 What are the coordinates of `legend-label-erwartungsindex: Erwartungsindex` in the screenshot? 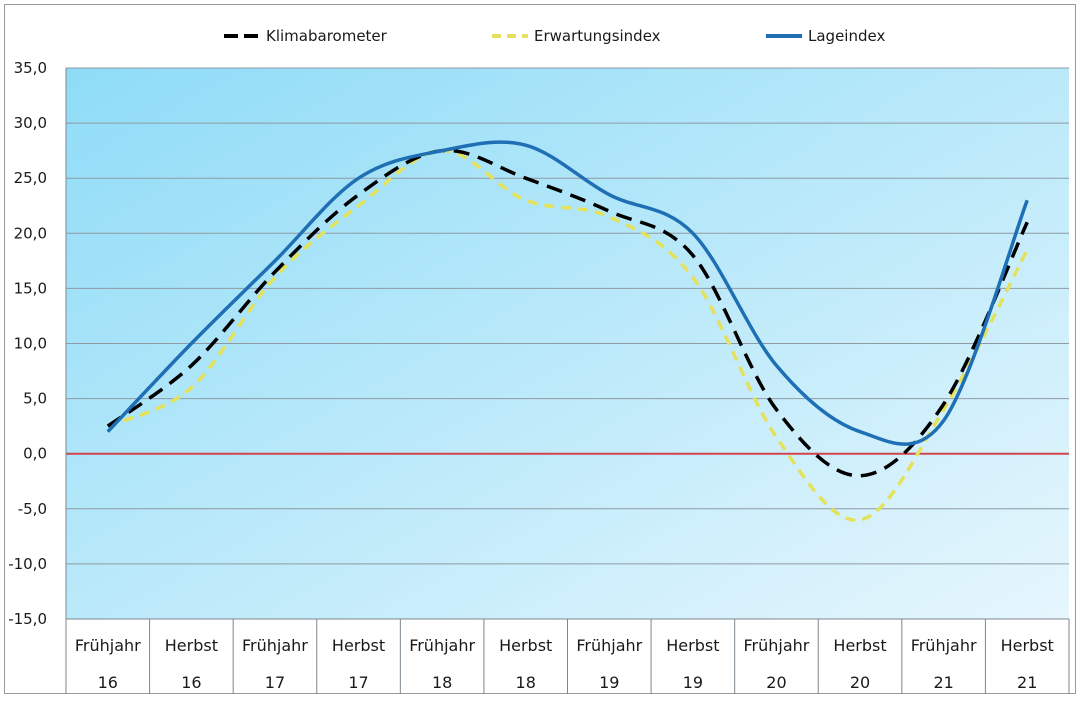 It's located at (597, 36).